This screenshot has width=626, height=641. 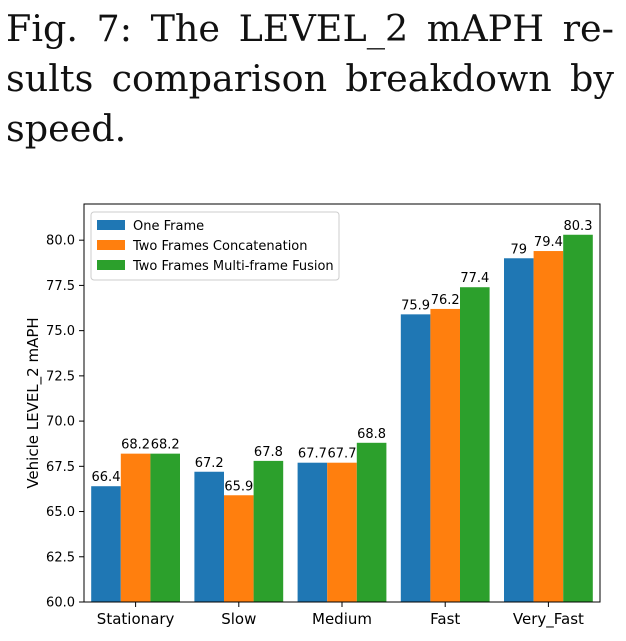 I want to click on y-tick-label: 60.0, so click(x=60, y=603).